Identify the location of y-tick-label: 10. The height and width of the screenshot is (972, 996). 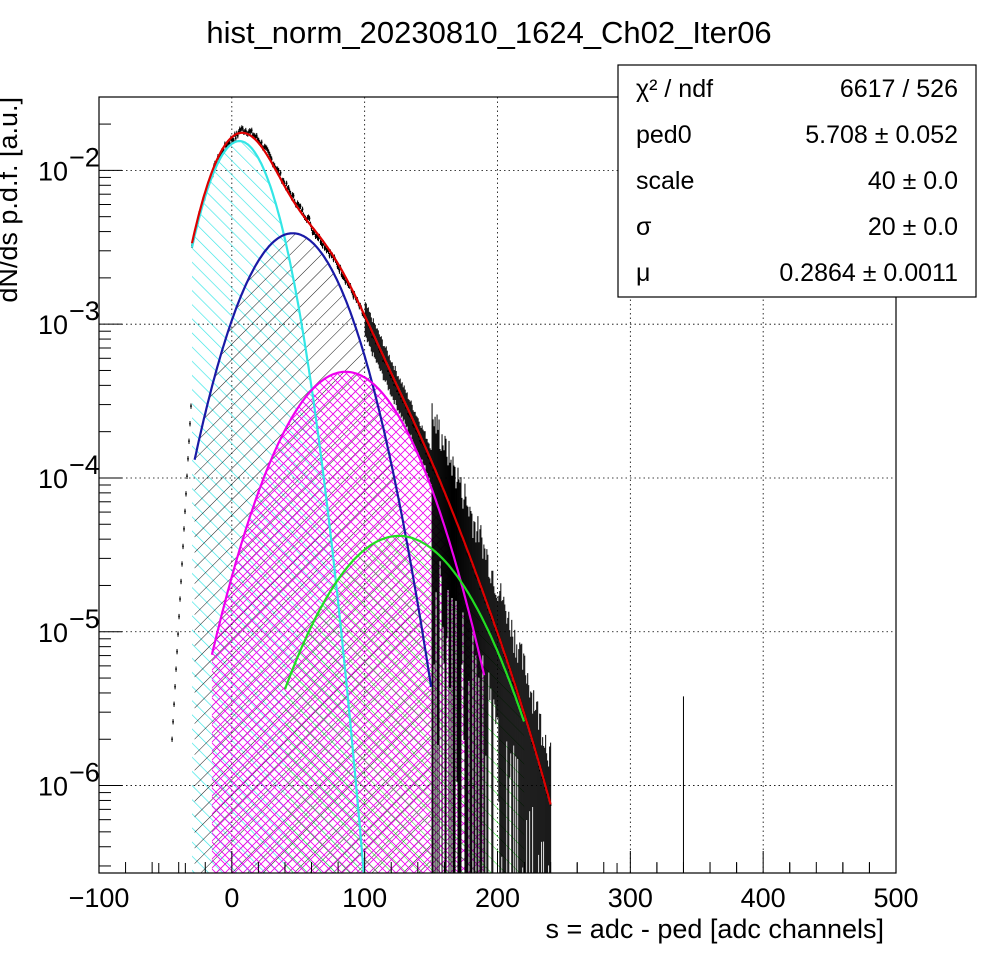
(53, 633).